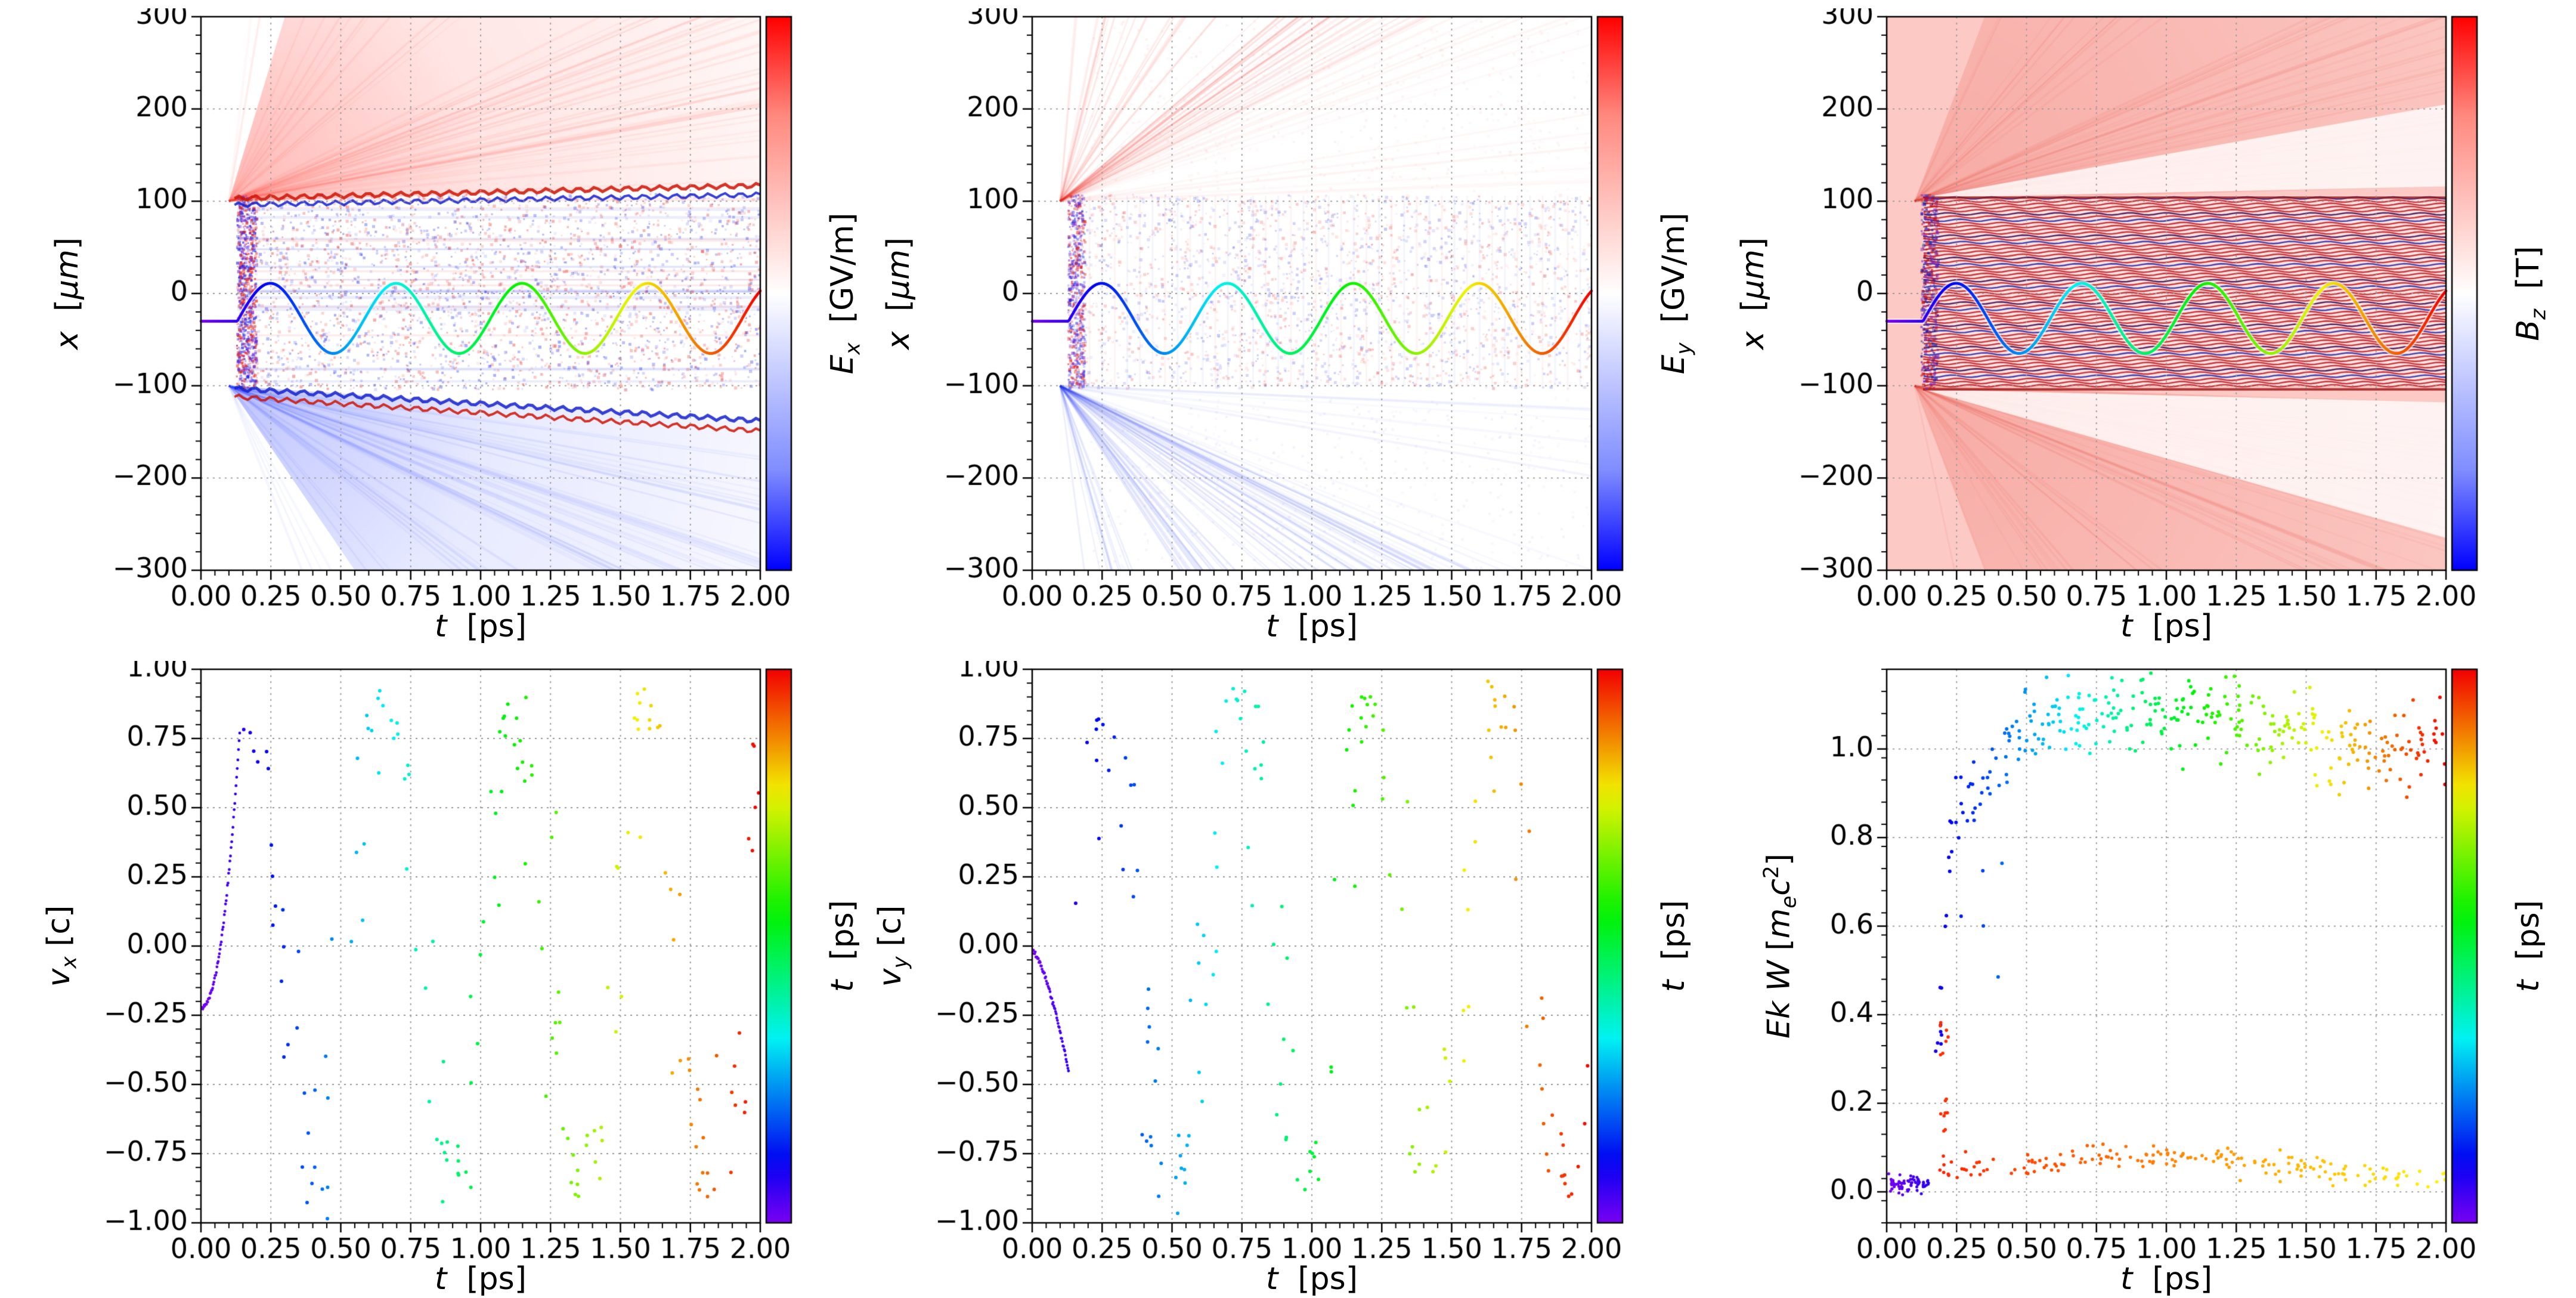 This screenshot has height=1298, width=2576. I want to click on ex-field-map-canvas, so click(444, 316).